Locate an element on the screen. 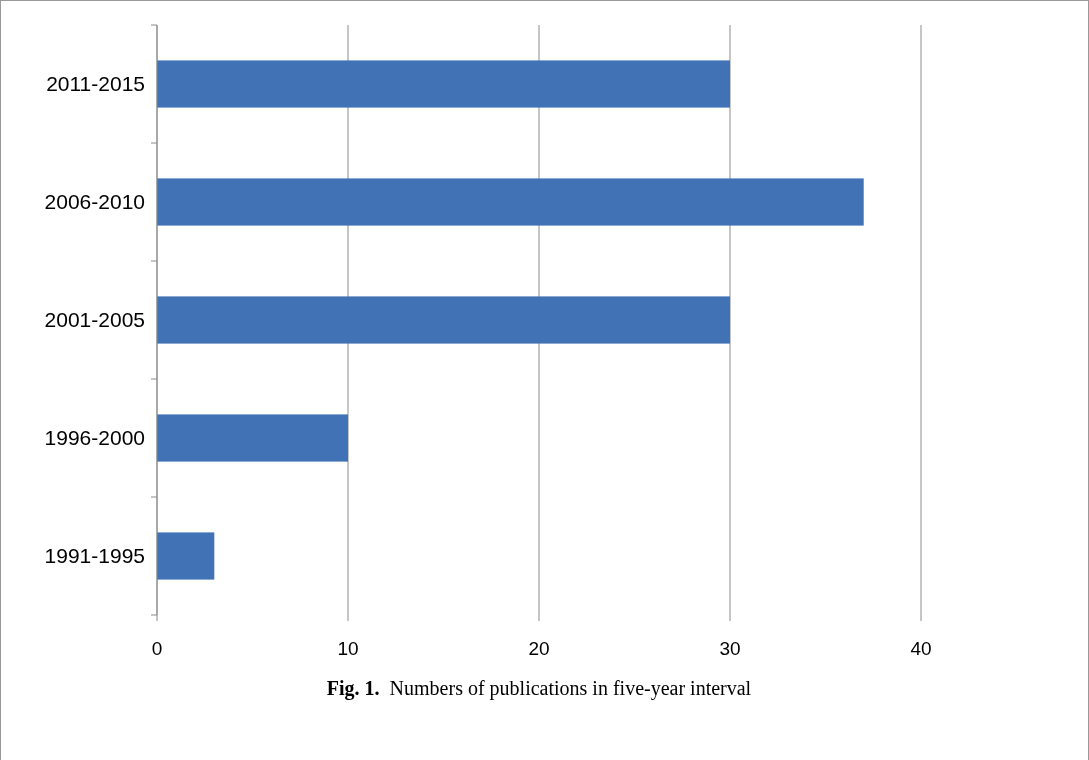 The height and width of the screenshot is (760, 1089). y-tick-label: 1991-1995 is located at coordinates (94, 556).